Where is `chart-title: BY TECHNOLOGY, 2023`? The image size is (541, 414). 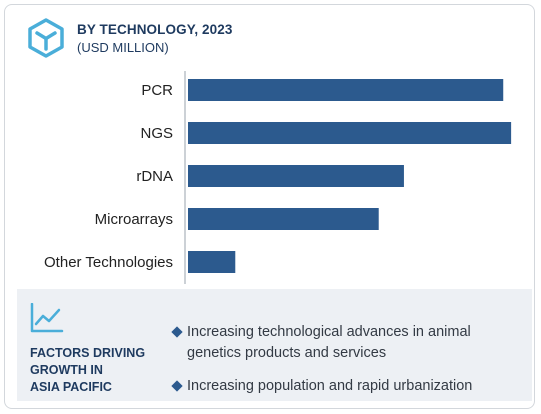
chart-title: BY TECHNOLOGY, 2023 is located at coordinates (155, 29).